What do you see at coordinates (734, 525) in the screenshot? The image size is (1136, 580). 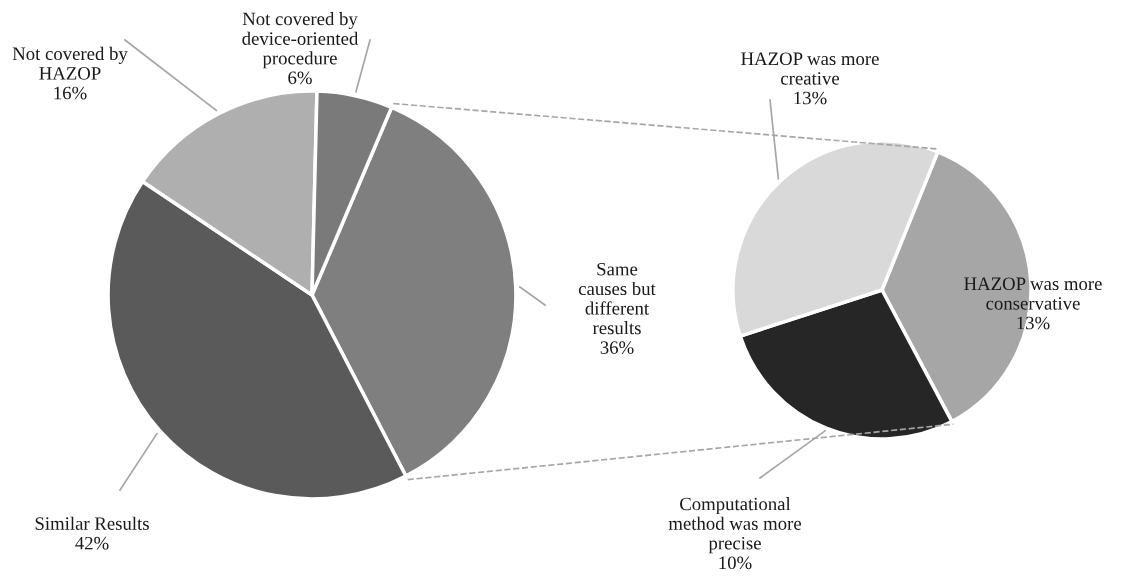 I see `slice-label: Computational method was more precise` at bounding box center [734, 525].